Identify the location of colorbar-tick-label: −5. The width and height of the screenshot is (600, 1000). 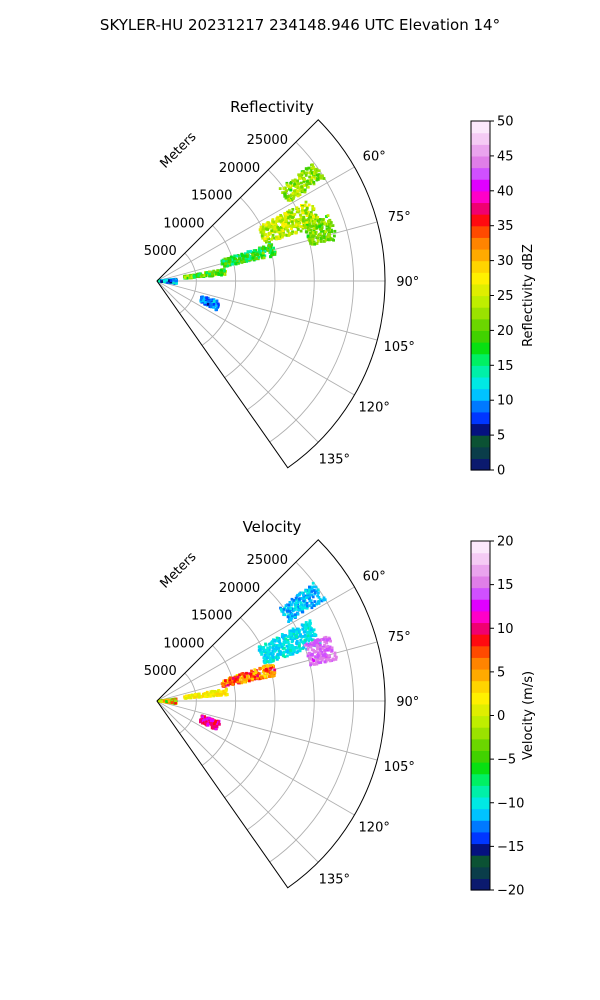
(506, 760).